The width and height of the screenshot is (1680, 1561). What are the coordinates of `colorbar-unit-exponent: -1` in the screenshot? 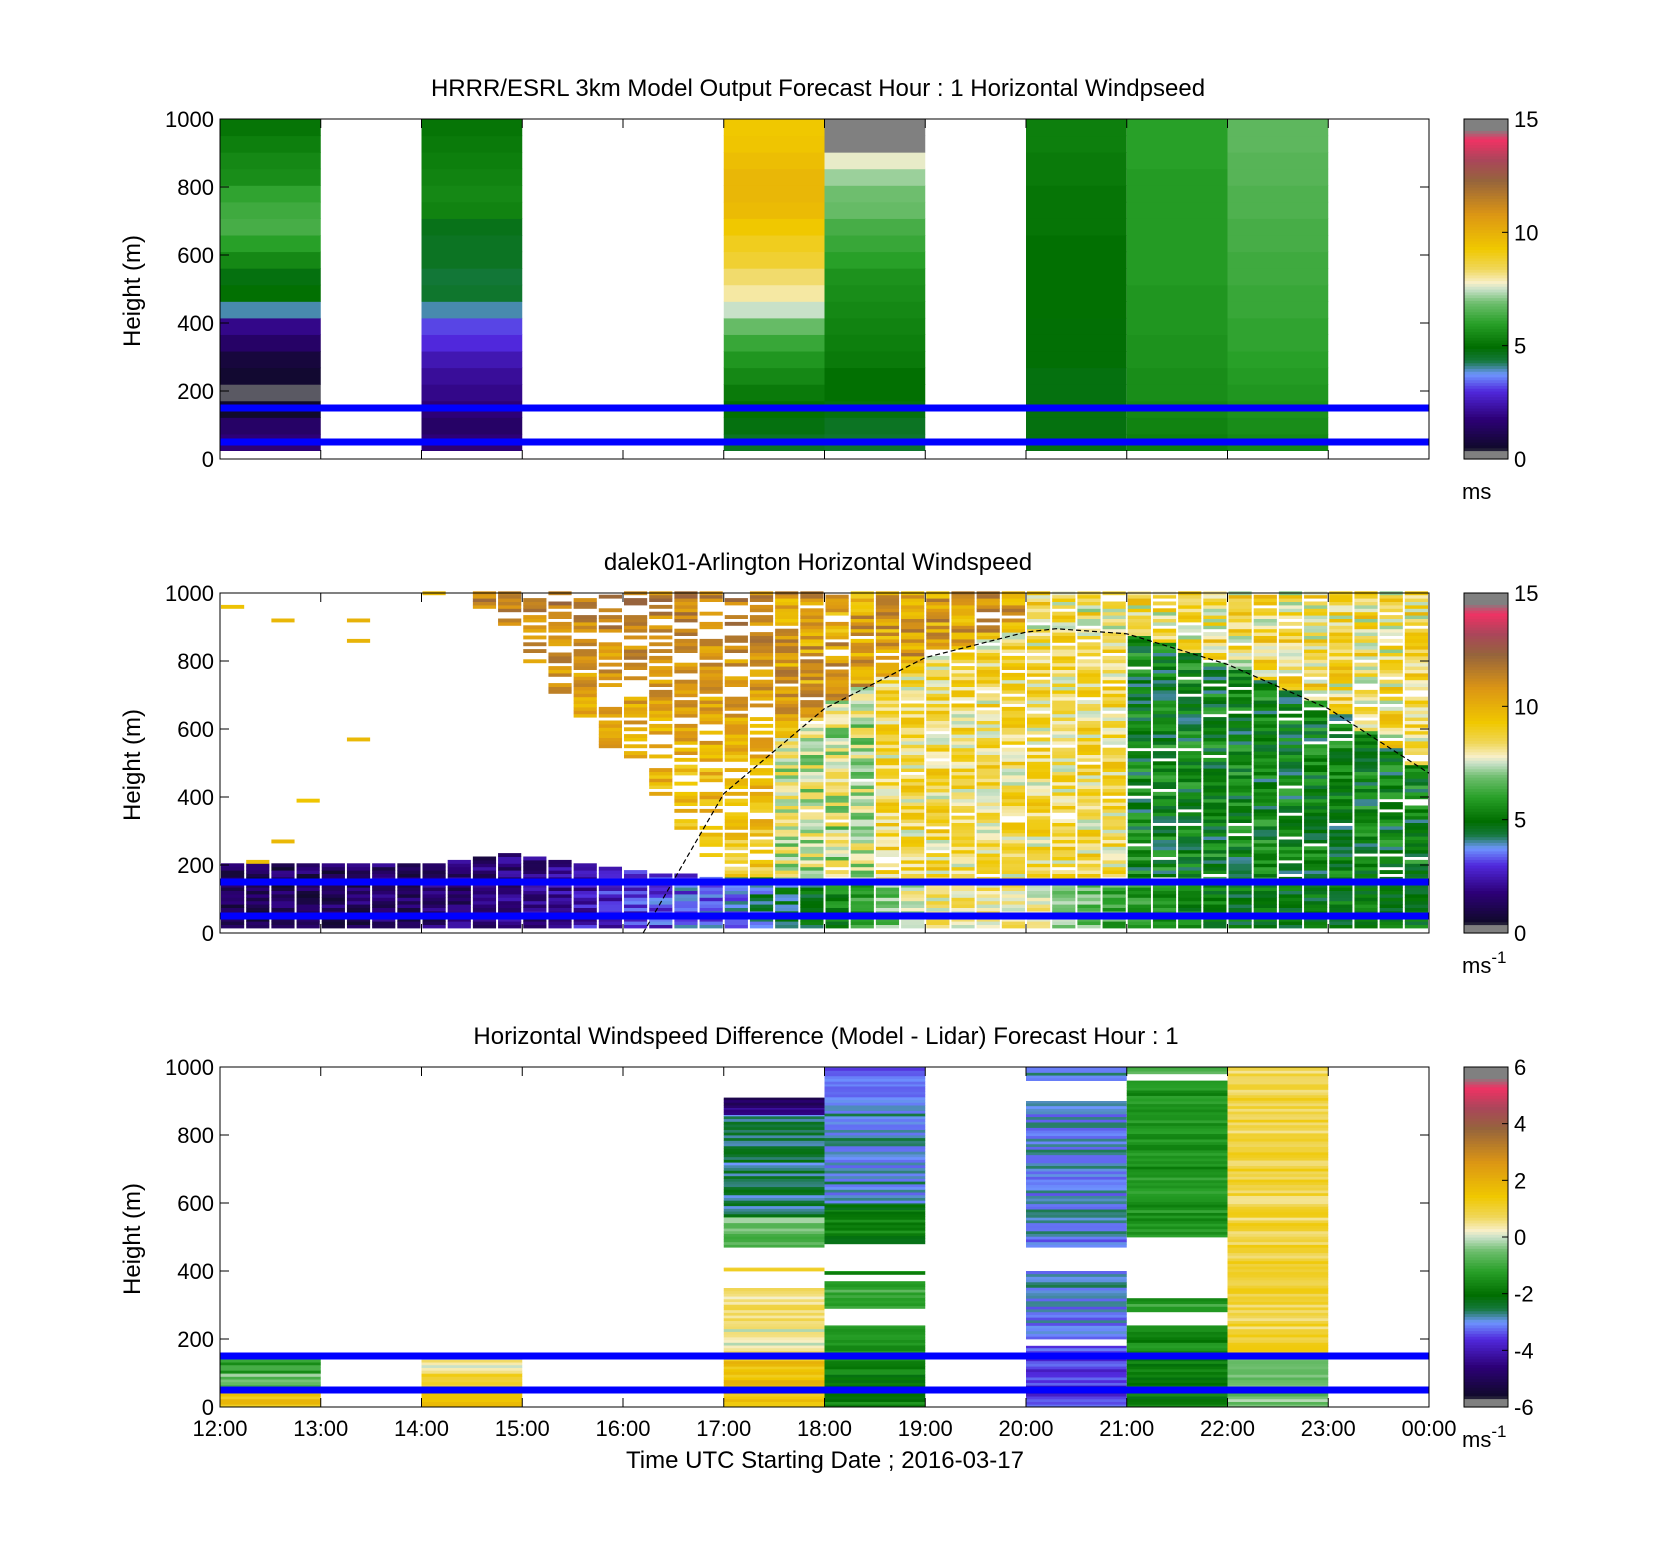 It's located at (1498, 1431).